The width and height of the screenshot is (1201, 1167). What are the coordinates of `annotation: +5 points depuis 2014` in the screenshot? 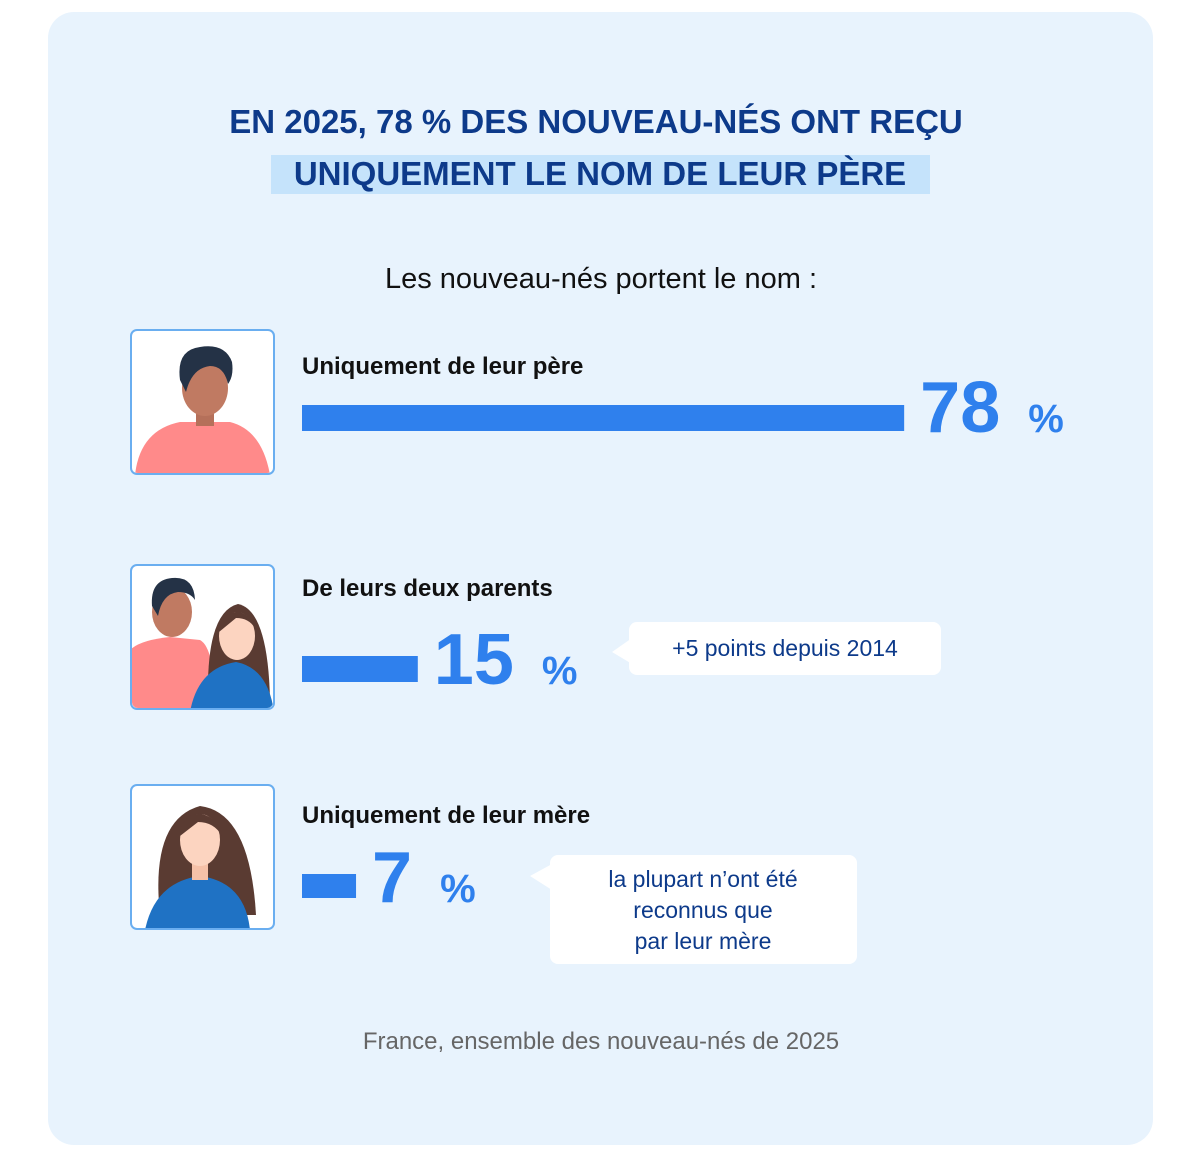 It's located at (785, 648).